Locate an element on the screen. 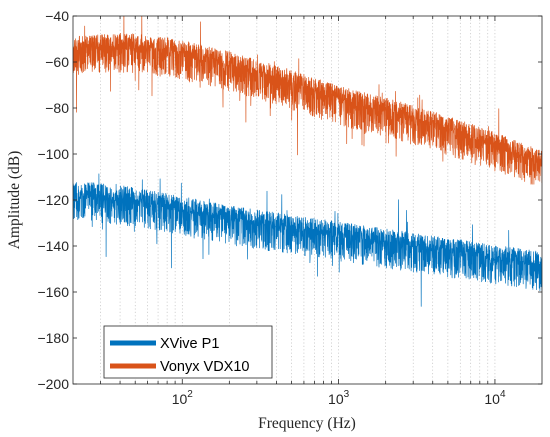 Image resolution: width=550 pixels, height=437 pixels. x-tick-label: 10² is located at coordinates (183, 398).